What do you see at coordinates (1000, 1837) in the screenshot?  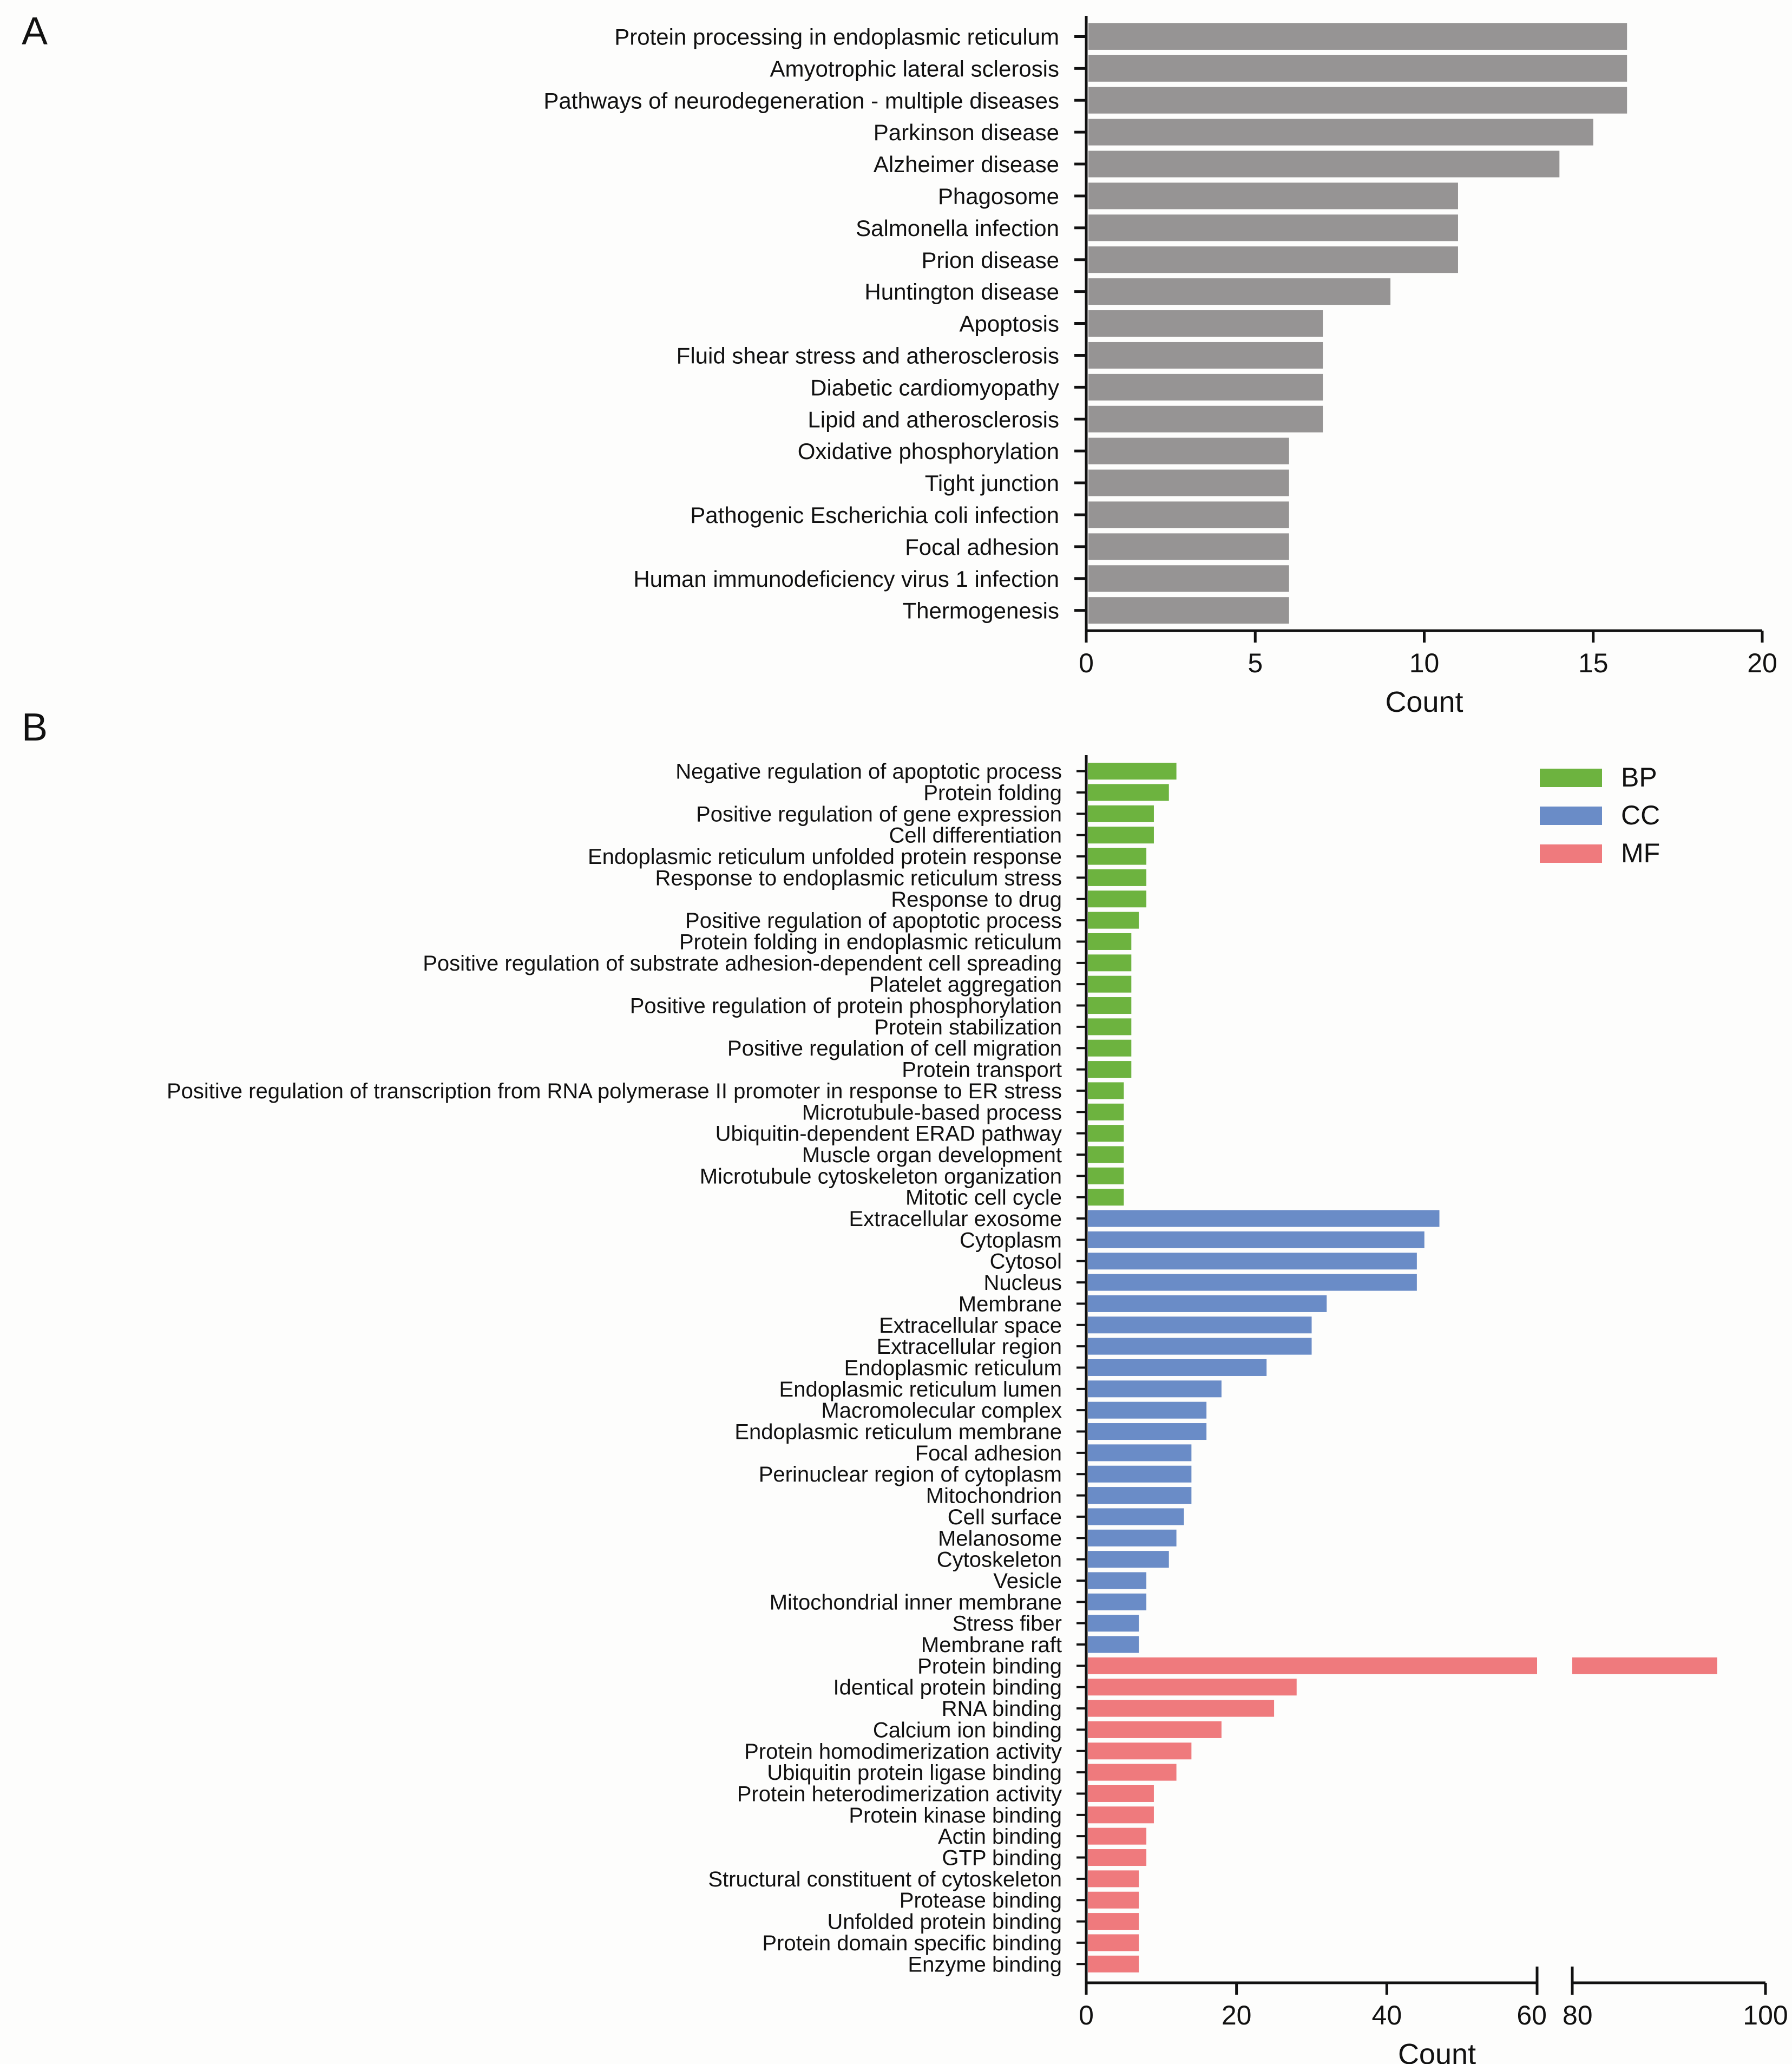 I see `category-label-mf-8: Actin binding` at bounding box center [1000, 1837].